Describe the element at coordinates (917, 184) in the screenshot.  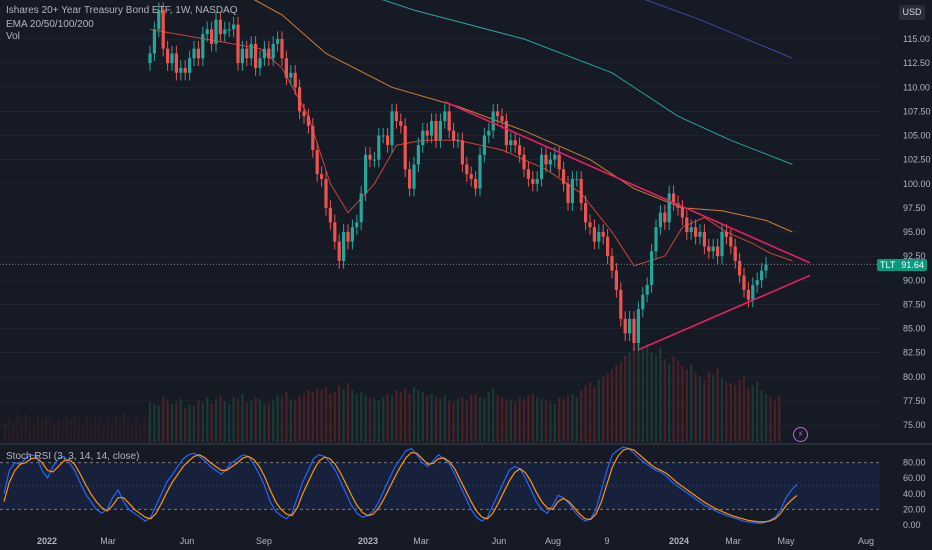
I see `price-tick-label: 100.00` at that location.